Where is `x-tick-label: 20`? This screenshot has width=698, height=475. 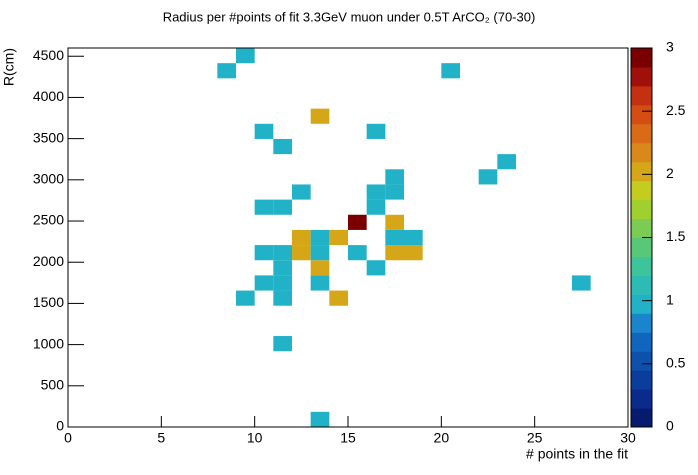
x-tick-label: 20 is located at coordinates (442, 438).